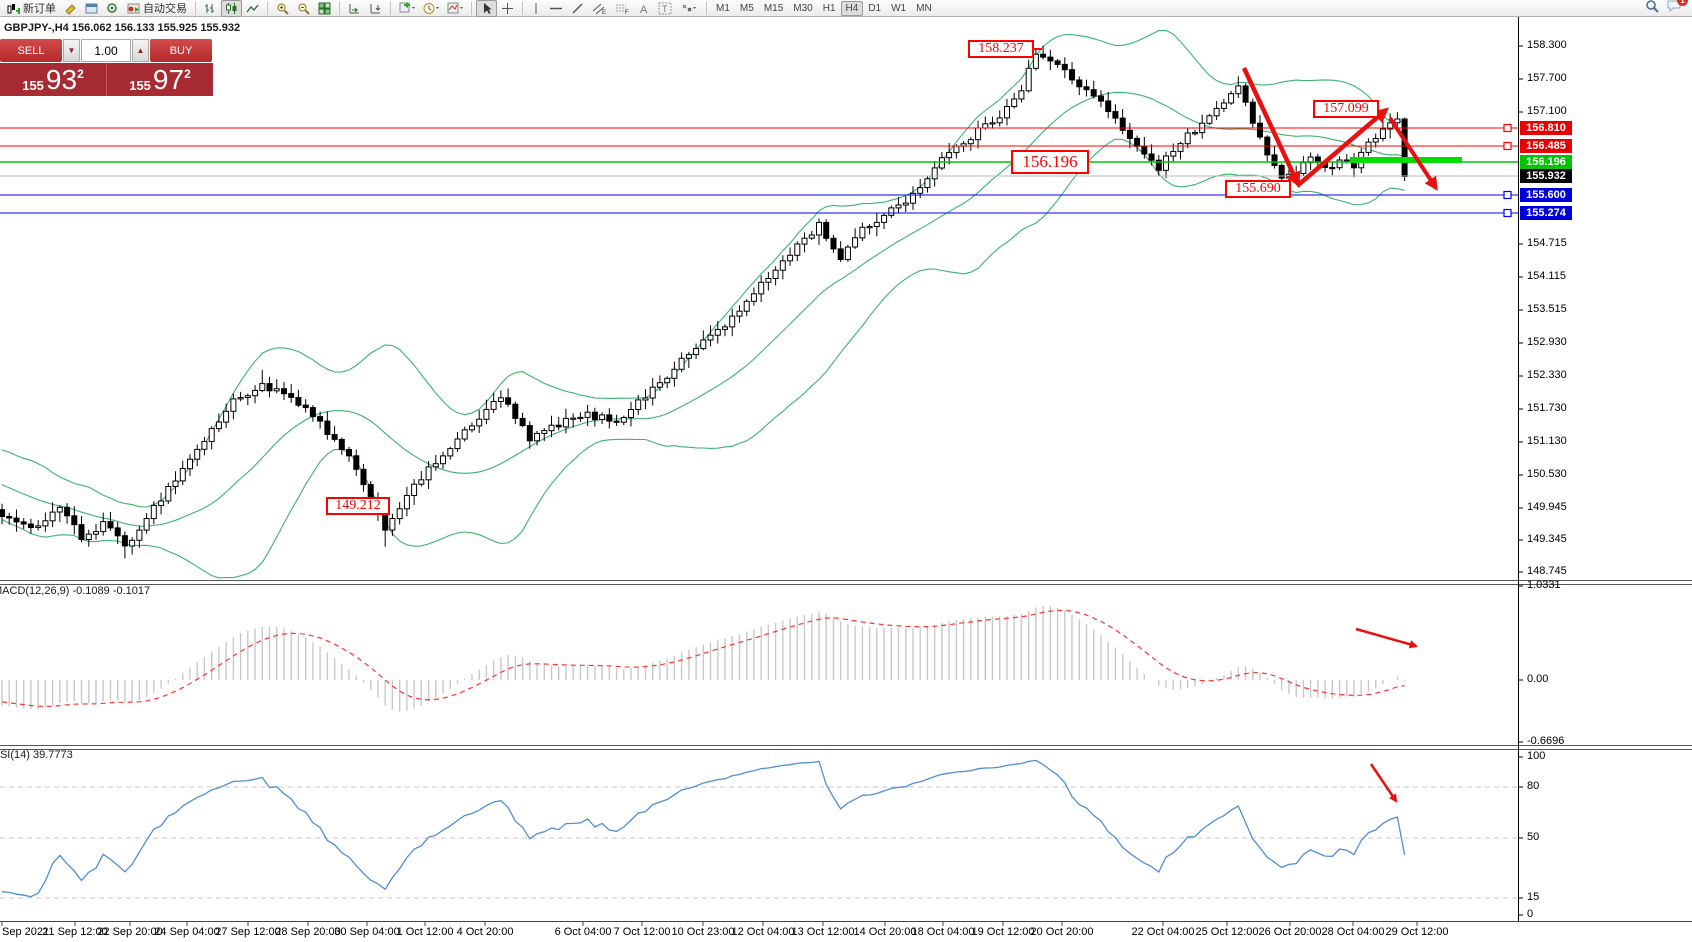 This screenshot has height=942, width=1692. Describe the element at coordinates (1547, 111) in the screenshot. I see `price-tick-label: 157.100` at that location.